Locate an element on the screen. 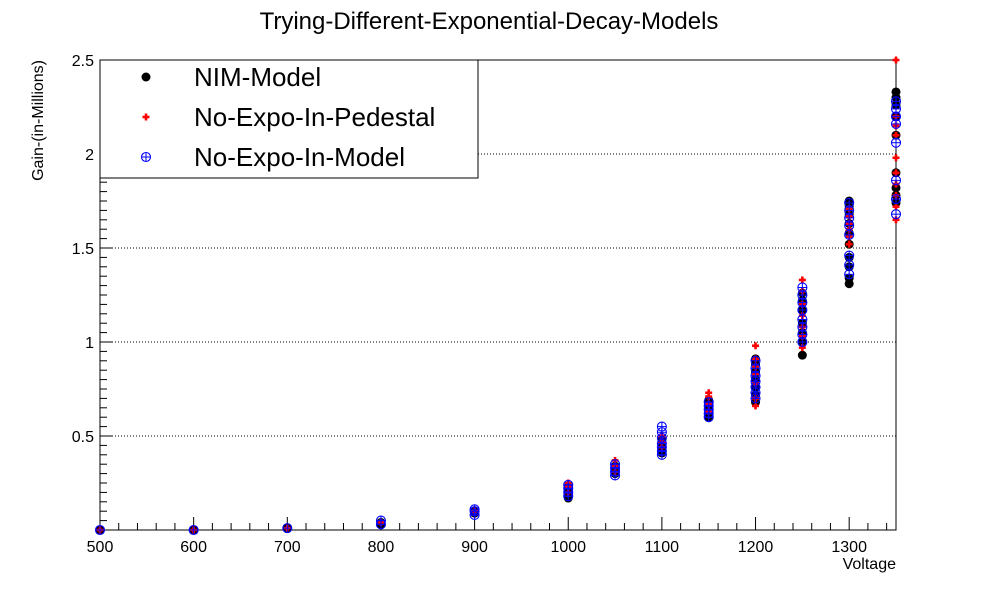  x-tick-label: 1300 is located at coordinates (849, 547).